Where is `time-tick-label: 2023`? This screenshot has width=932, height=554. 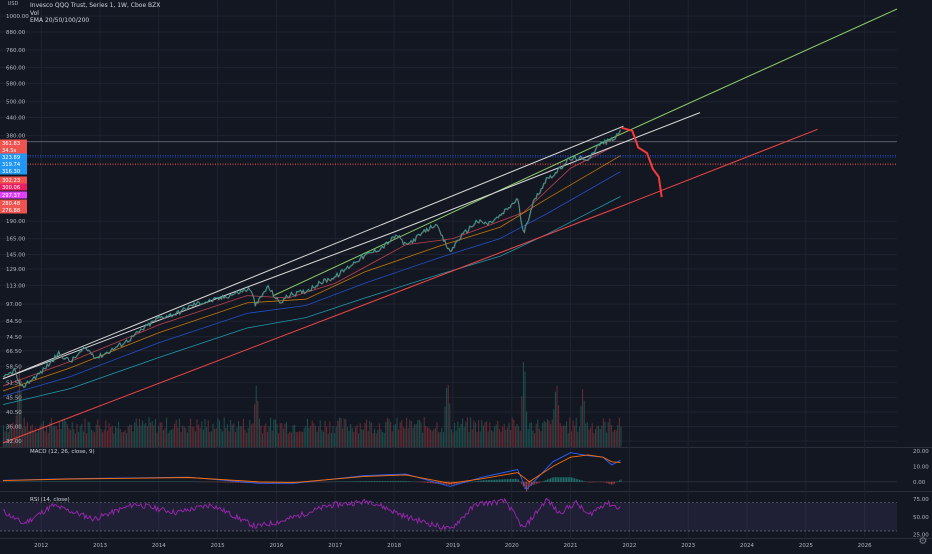 time-tick-label: 2023 is located at coordinates (688, 546).